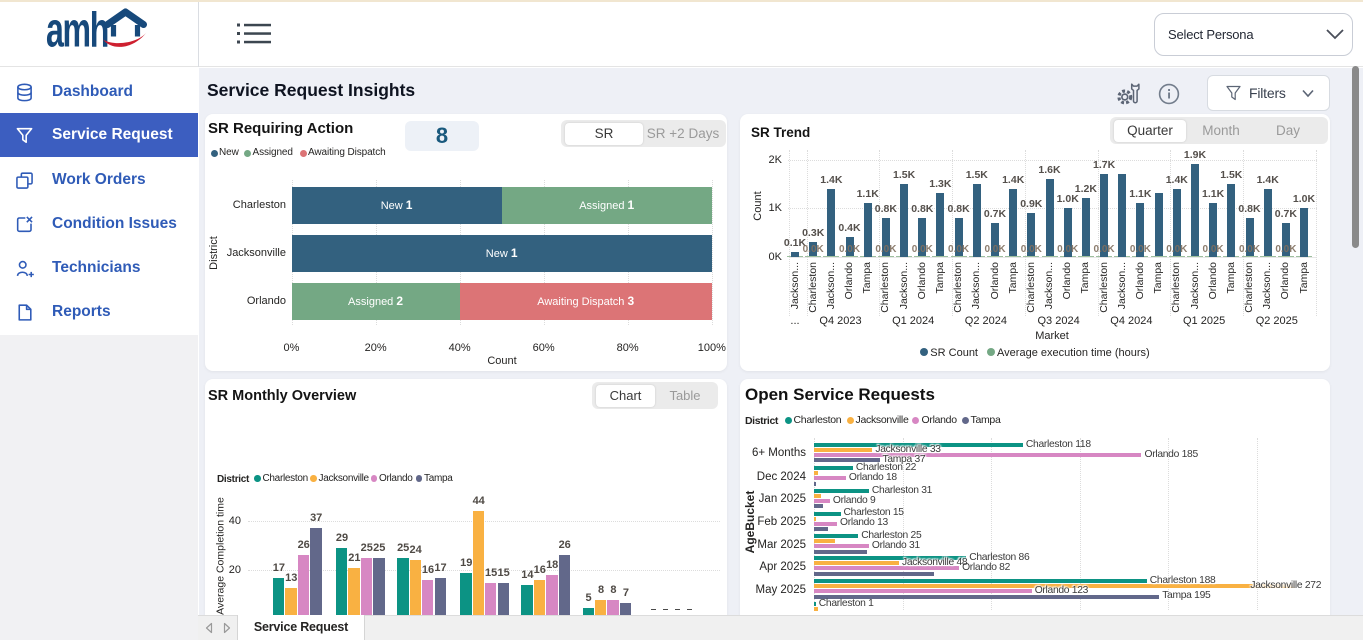 The image size is (1363, 640). I want to click on svg-text: amh, so click(77, 31).